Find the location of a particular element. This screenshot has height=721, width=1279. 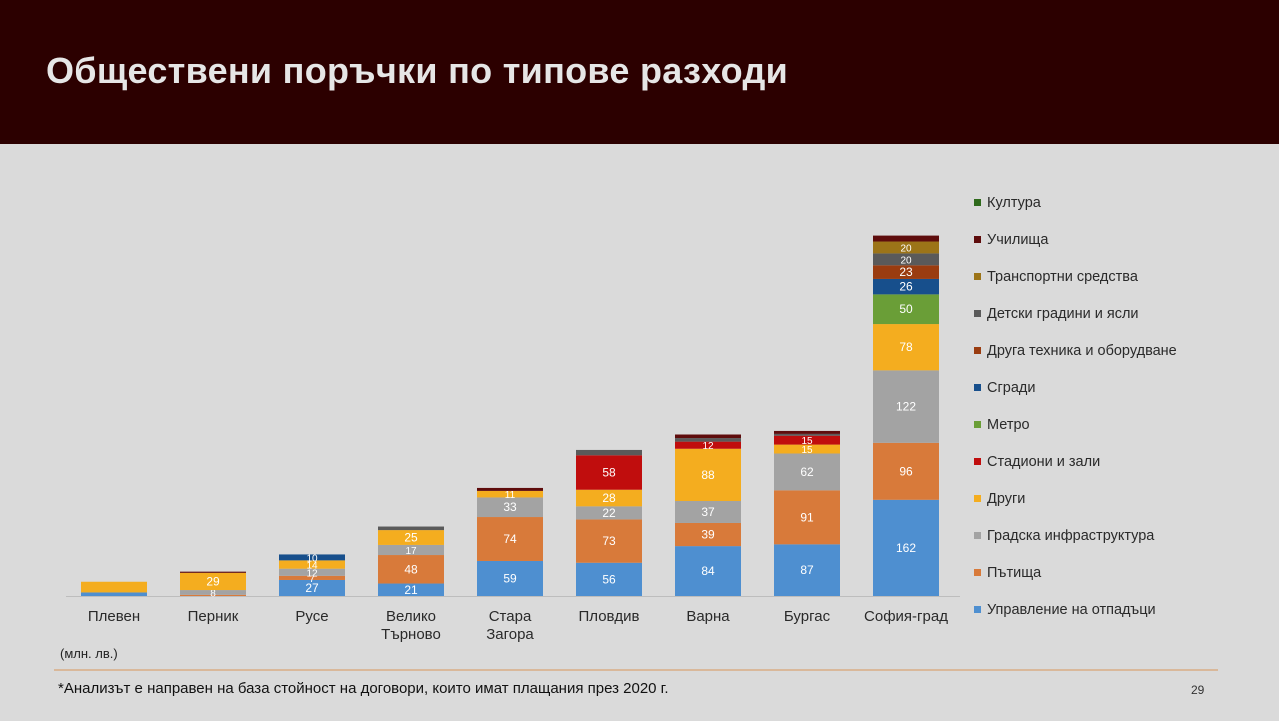

x-tick-label: Велико is located at coordinates (411, 616).